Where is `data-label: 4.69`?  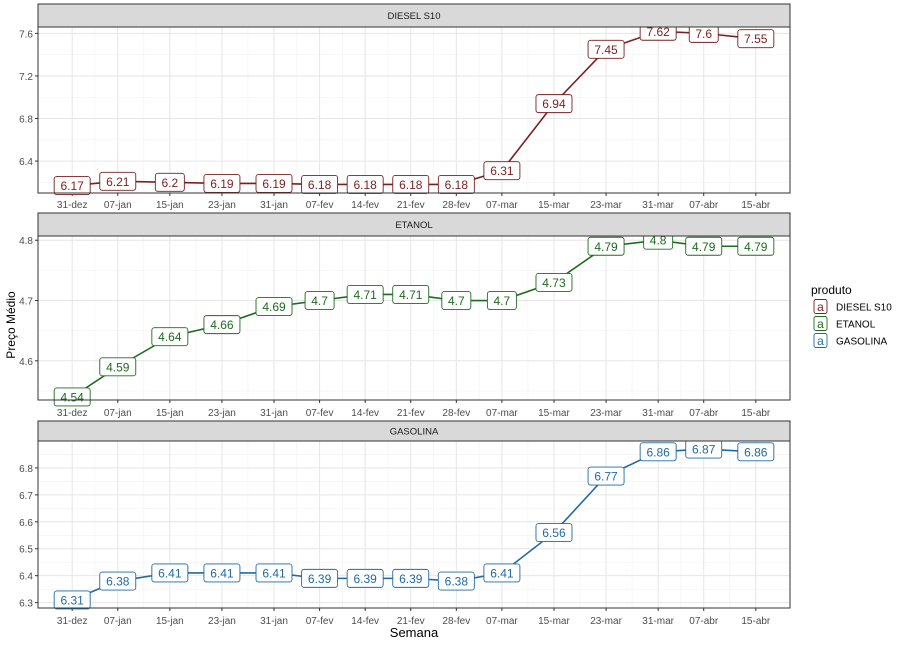 data-label: 4.69 is located at coordinates (274, 307).